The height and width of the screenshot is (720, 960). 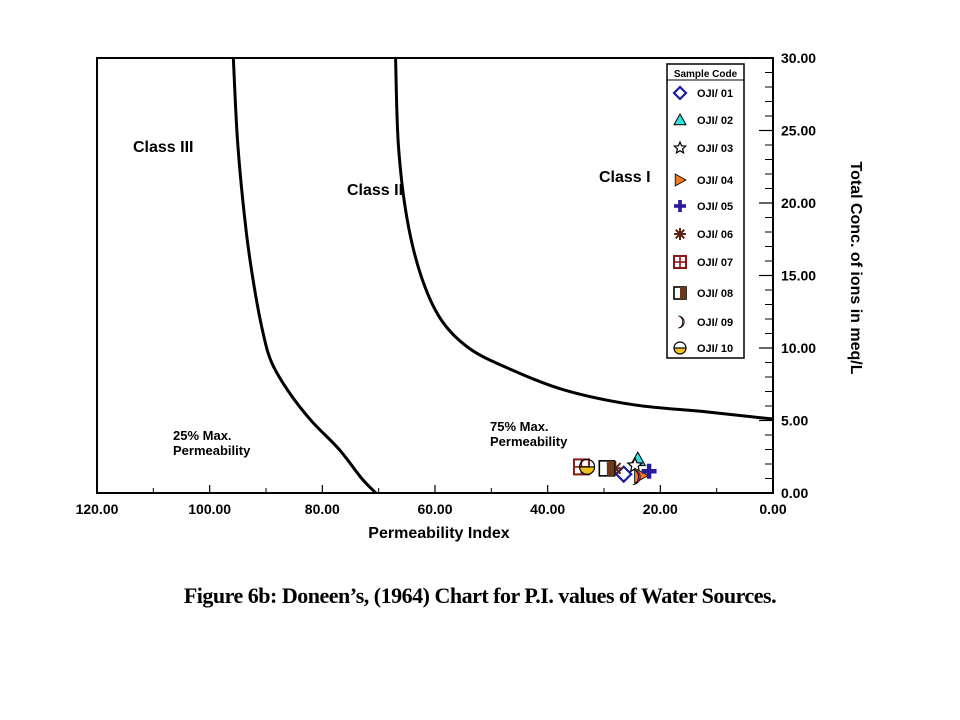 What do you see at coordinates (798, 348) in the screenshot?
I see `y-tick-label: 10.00` at bounding box center [798, 348].